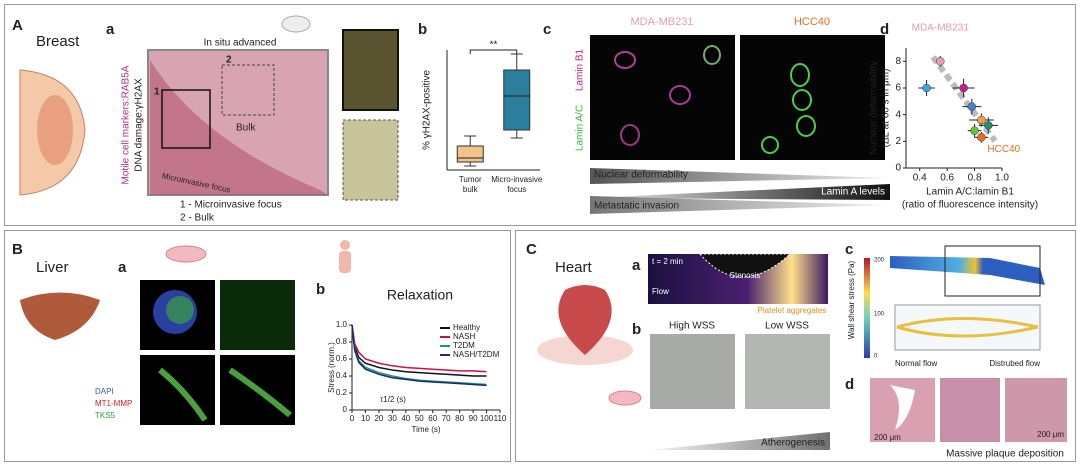 This screenshot has width=1080, height=471. I want to click on axis-label: (ΔL at 60 s in μm), so click(886, 108).